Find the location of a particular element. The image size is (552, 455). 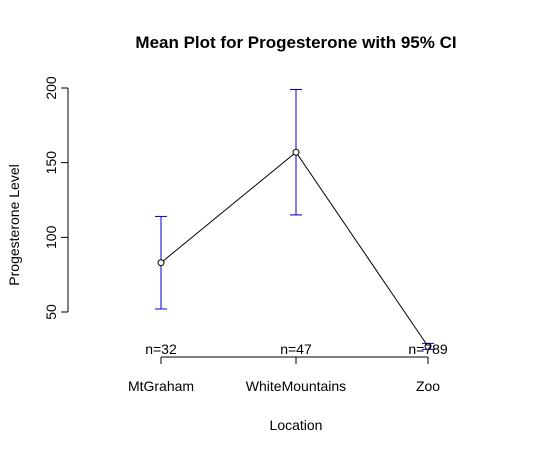

chart-title: Mean Plot for Progesterone with 95% CI is located at coordinates (295, 42).